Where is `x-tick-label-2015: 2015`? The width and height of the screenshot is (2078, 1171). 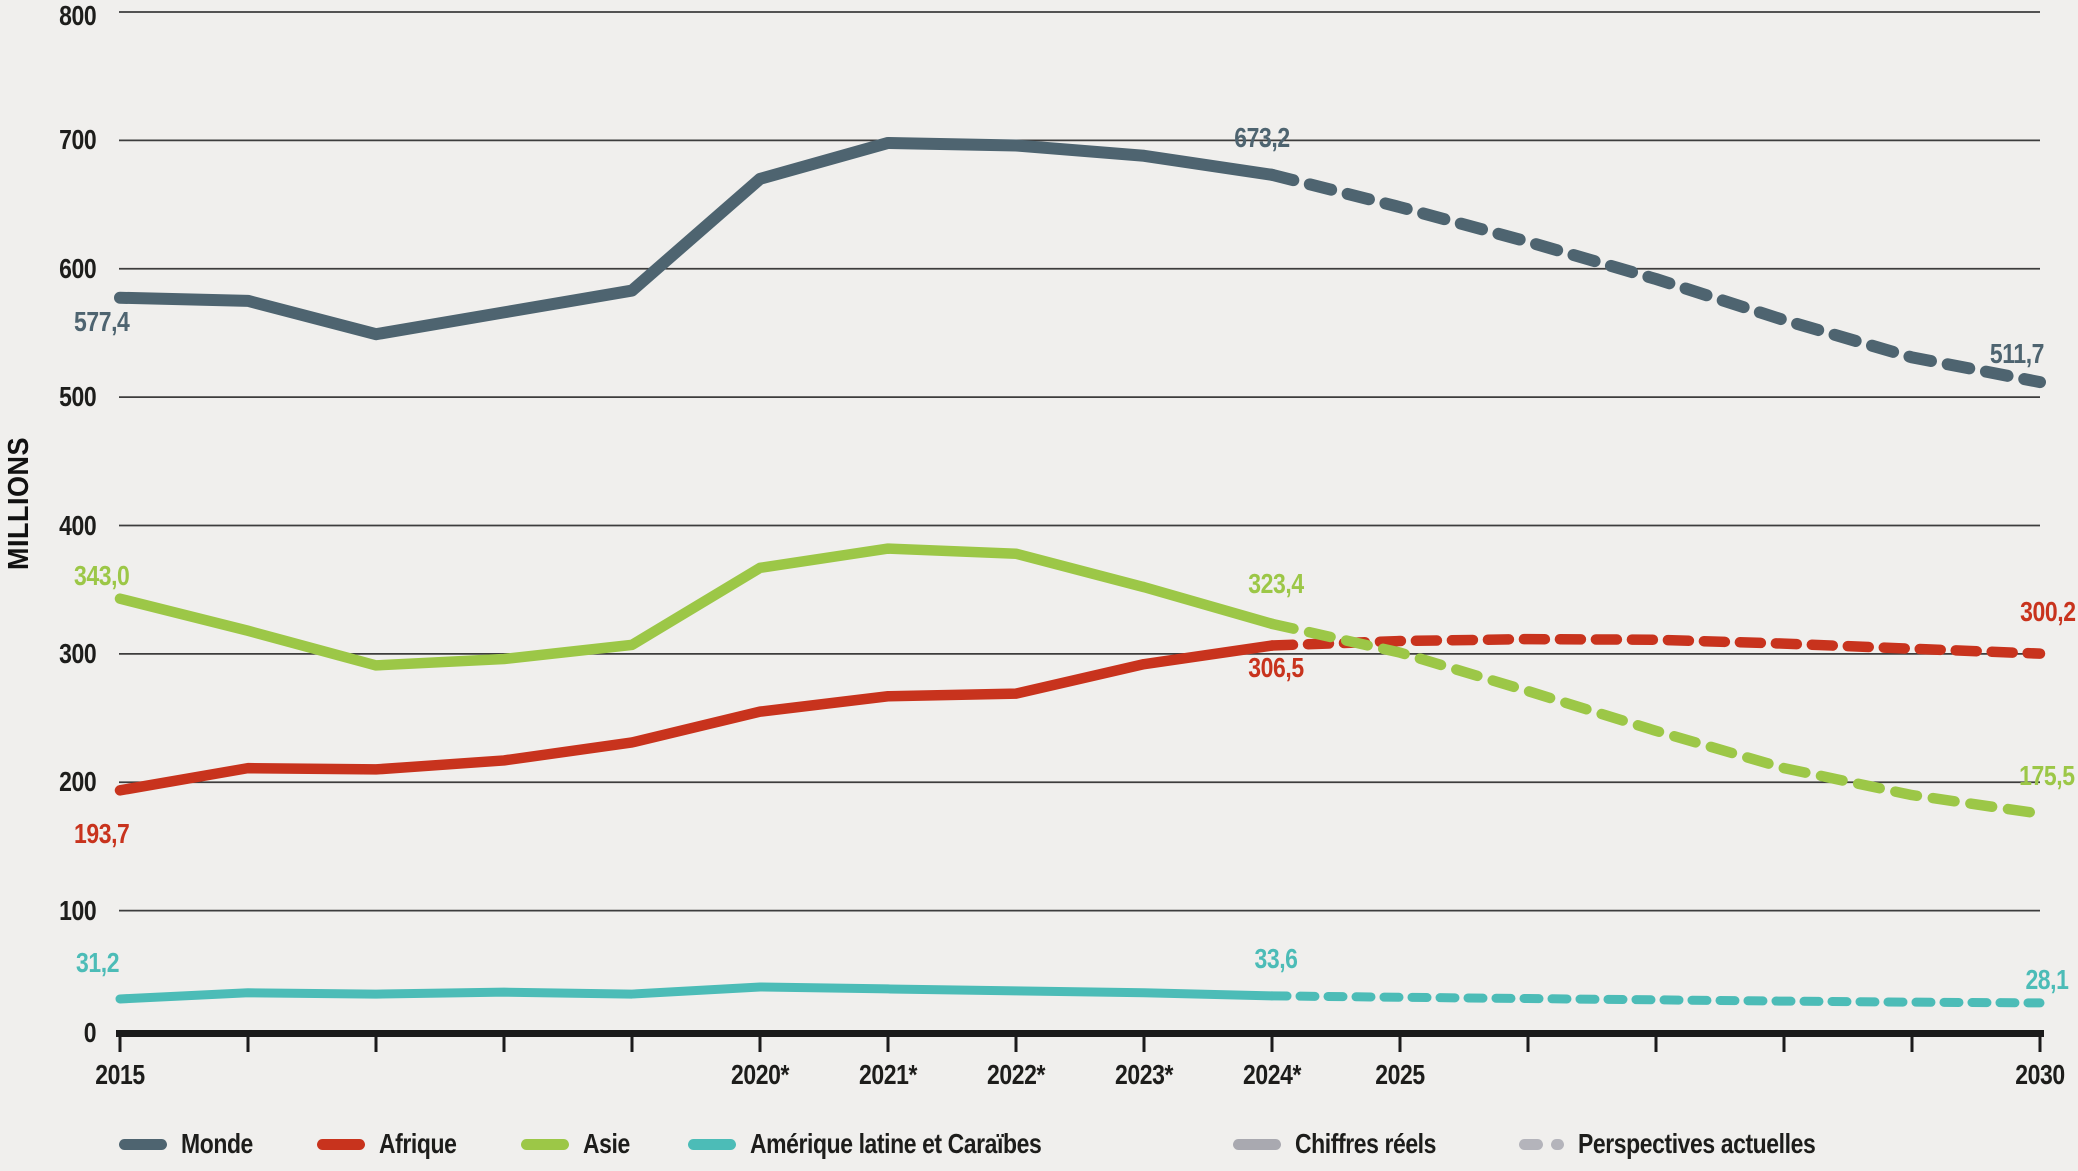
x-tick-label-2015: 2015 is located at coordinates (120, 1074).